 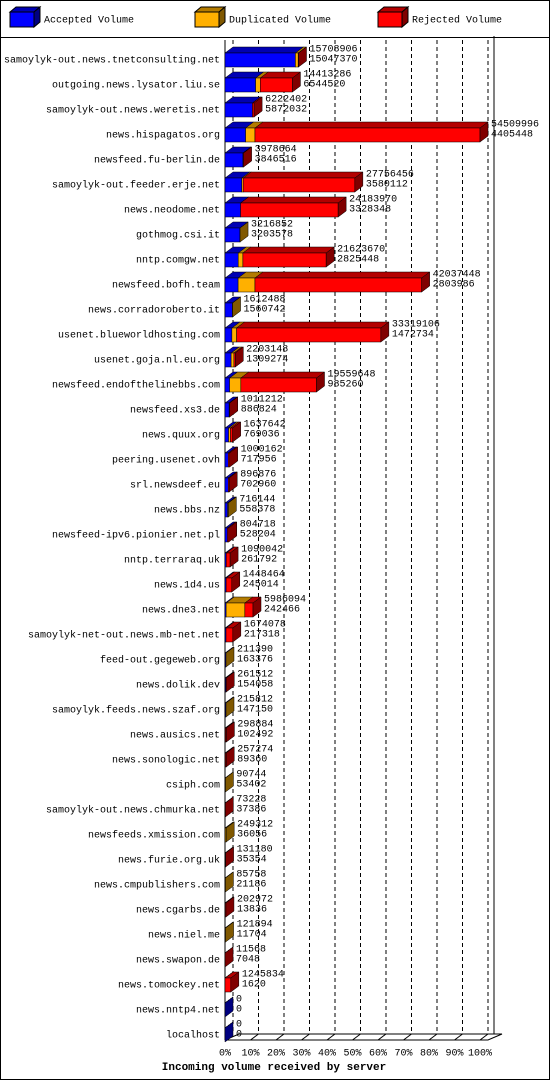 I want to click on x-tick-label: 70%, so click(x=403, y=1054).